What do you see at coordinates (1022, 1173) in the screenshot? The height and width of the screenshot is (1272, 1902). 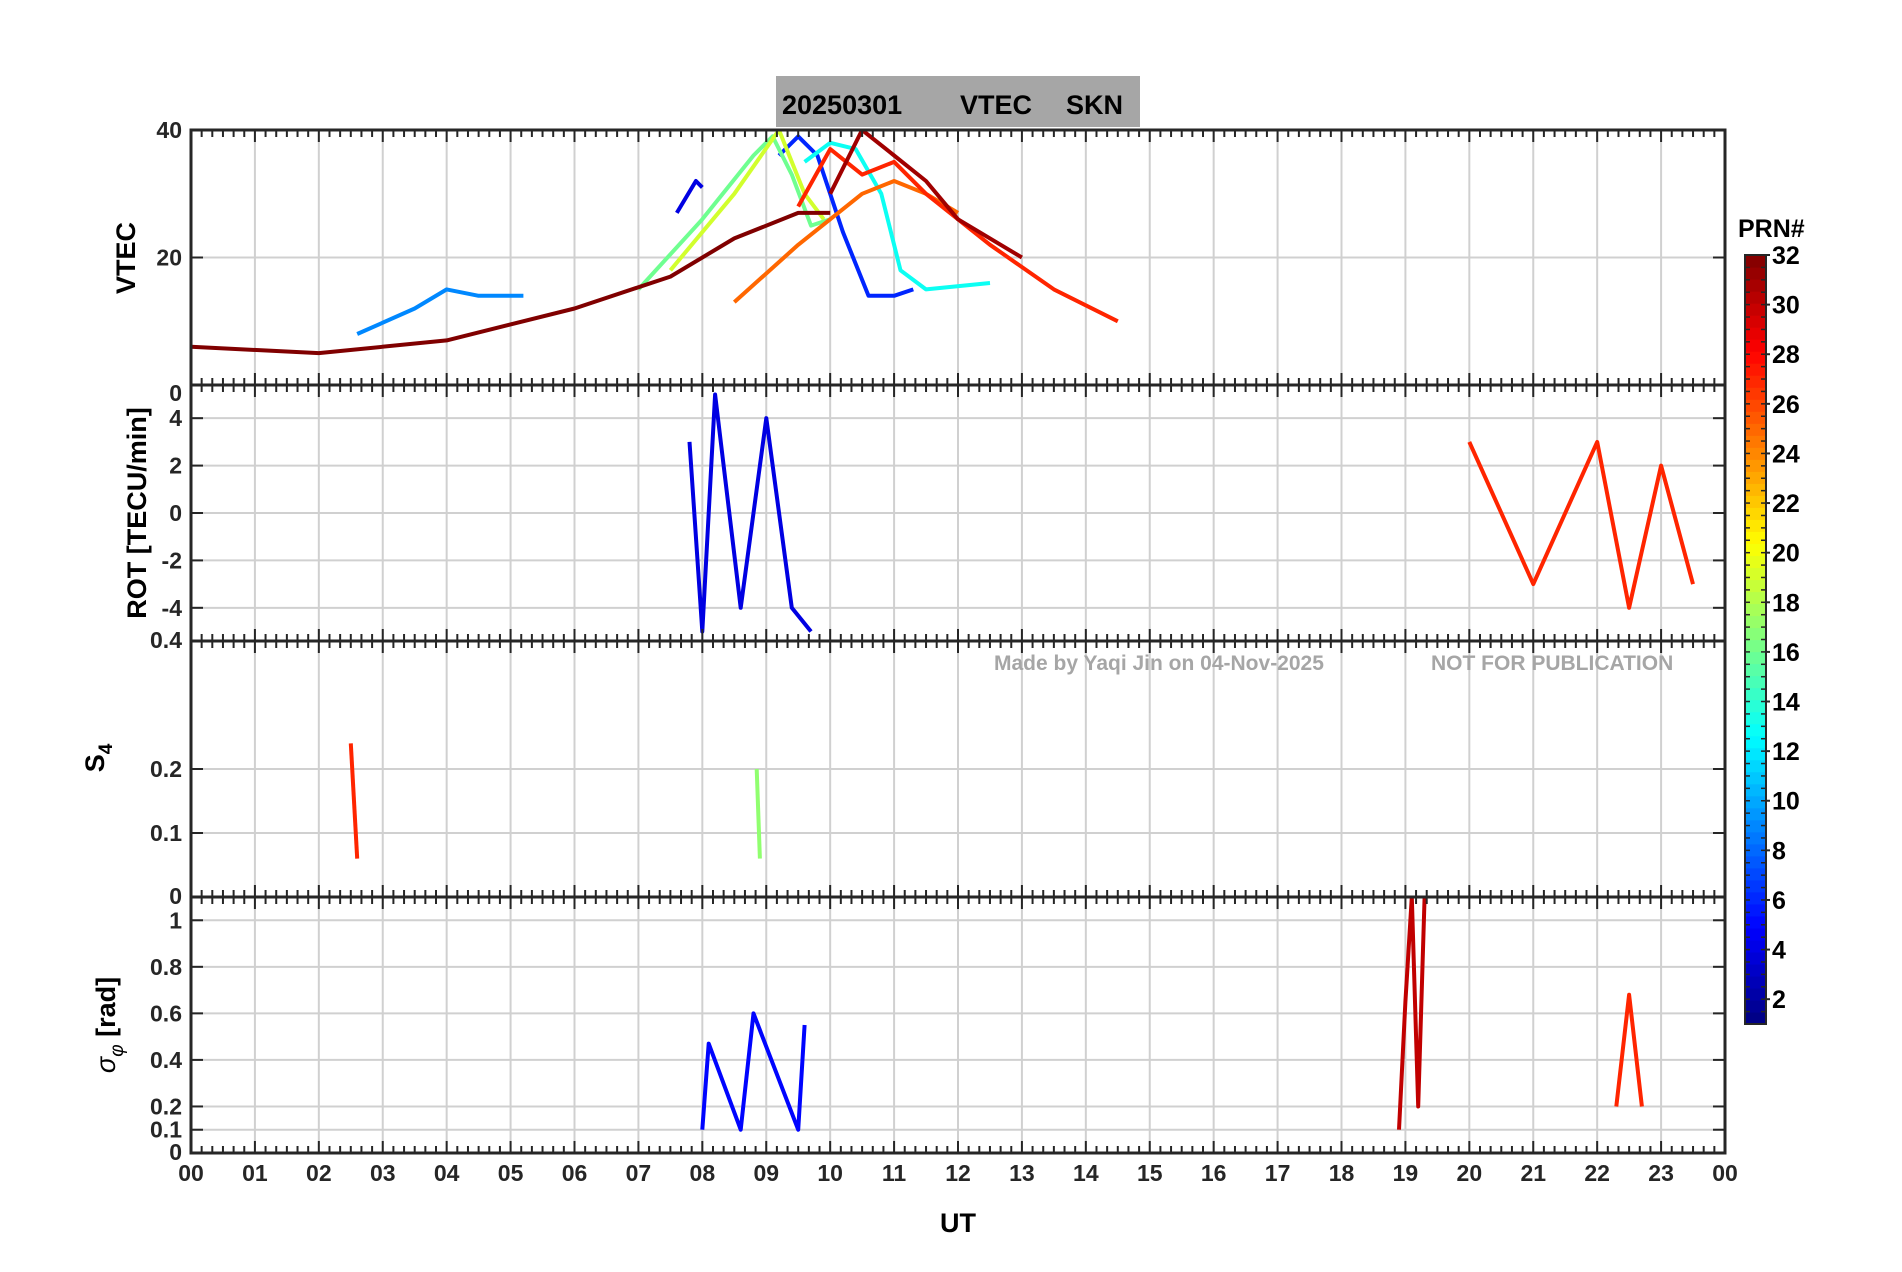 I see `x-tick-label: 13` at bounding box center [1022, 1173].